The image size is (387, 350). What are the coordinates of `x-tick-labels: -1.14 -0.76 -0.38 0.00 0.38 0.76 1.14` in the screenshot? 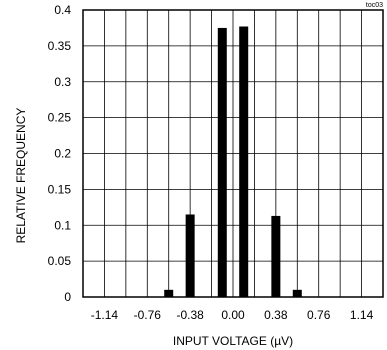 It's located at (232, 315).